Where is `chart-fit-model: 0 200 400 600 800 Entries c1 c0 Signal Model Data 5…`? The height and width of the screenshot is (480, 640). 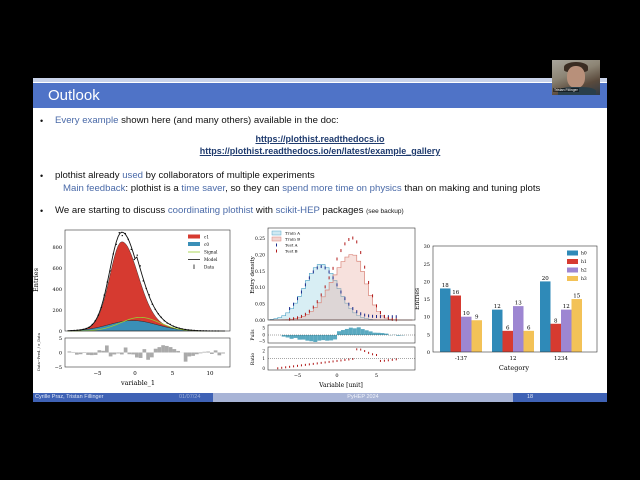 chart-fit-model: 0 200 400 600 800 Entries c1 c0 Signal Model Data 5… is located at coordinates (131, 308).